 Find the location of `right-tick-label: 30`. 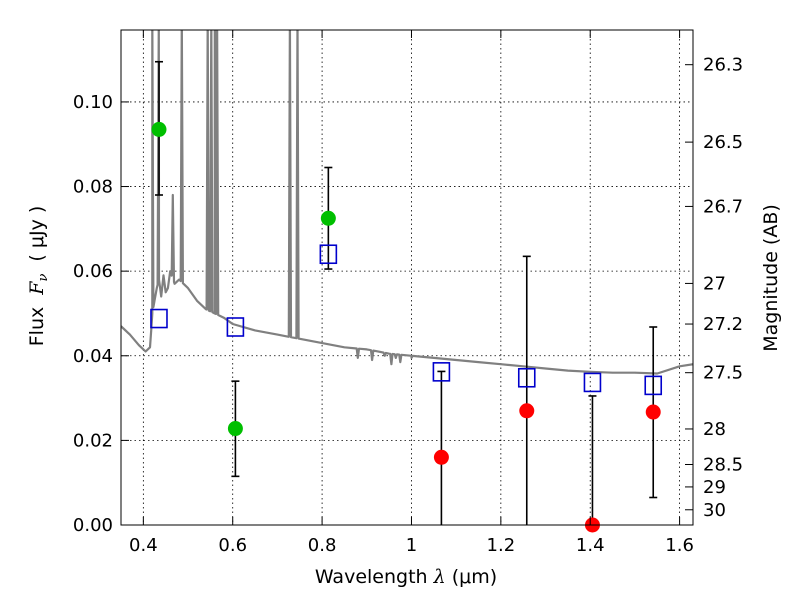

right-tick-label: 30 is located at coordinates (714, 510).